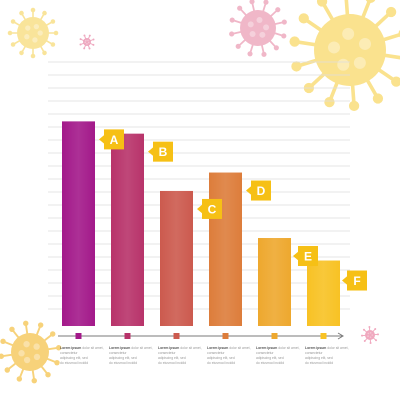 The width and height of the screenshot is (400, 400). I want to click on tag-b: B, so click(160, 151).